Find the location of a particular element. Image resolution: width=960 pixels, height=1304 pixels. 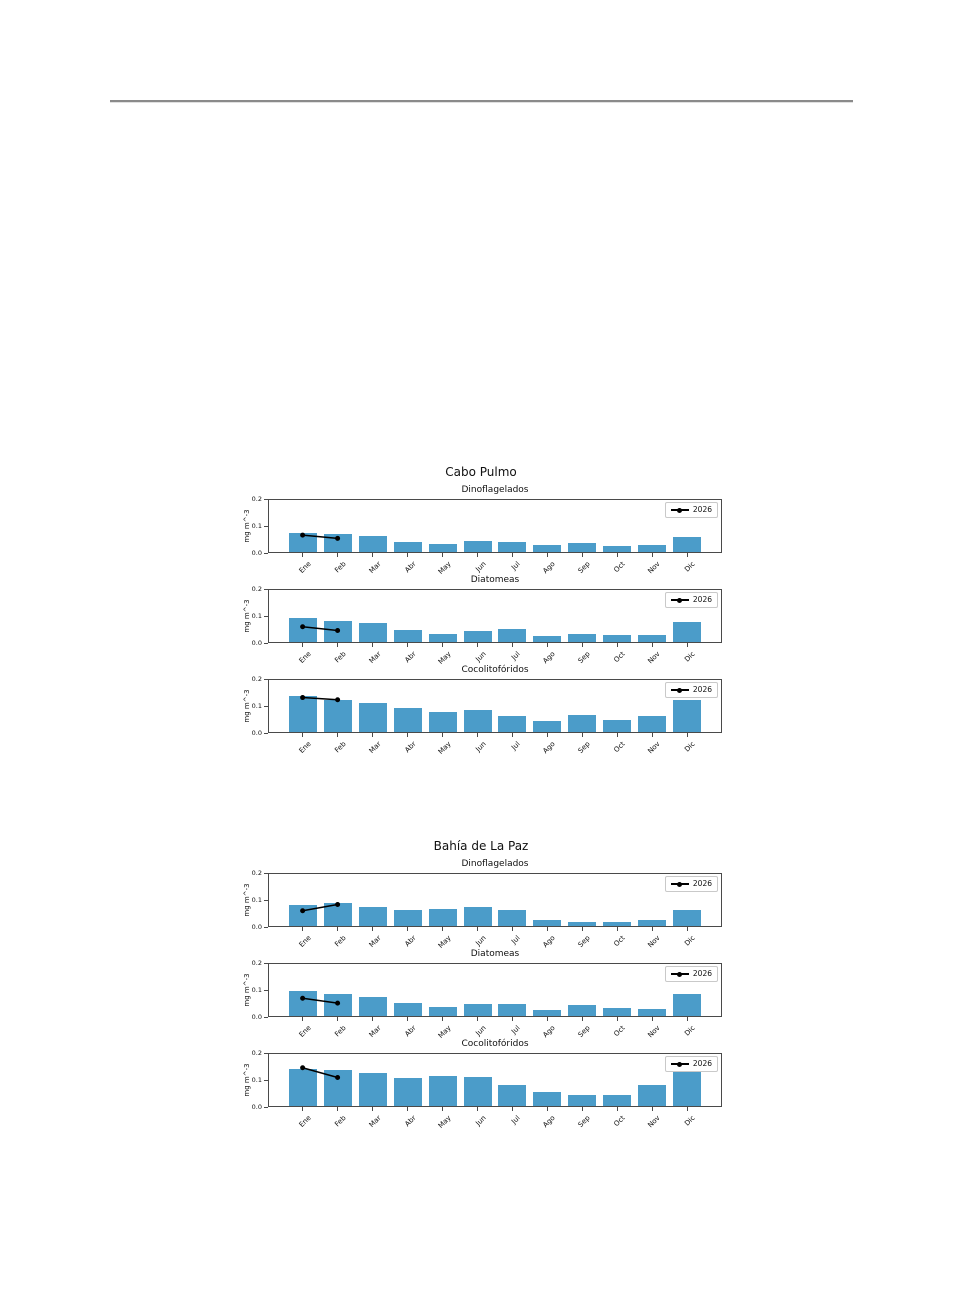

plot-area: 2026 is located at coordinates (495, 900).